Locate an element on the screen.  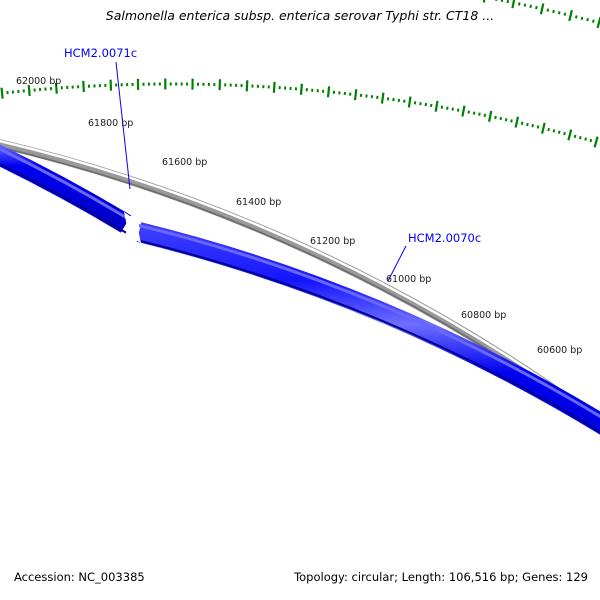
gene-HCM2.0071c is located at coordinates (66, 165).